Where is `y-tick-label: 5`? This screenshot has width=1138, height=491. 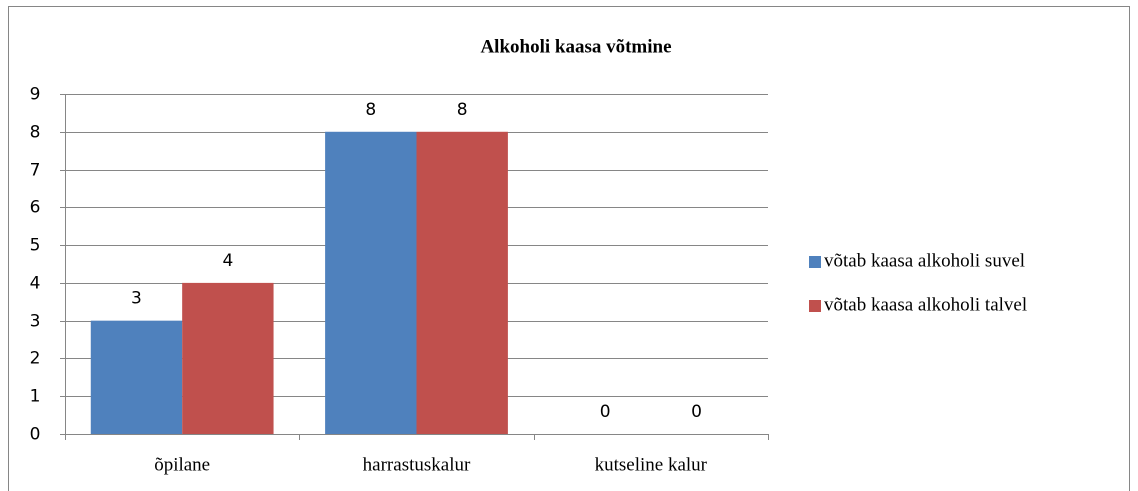 y-tick-label: 5 is located at coordinates (35, 246).